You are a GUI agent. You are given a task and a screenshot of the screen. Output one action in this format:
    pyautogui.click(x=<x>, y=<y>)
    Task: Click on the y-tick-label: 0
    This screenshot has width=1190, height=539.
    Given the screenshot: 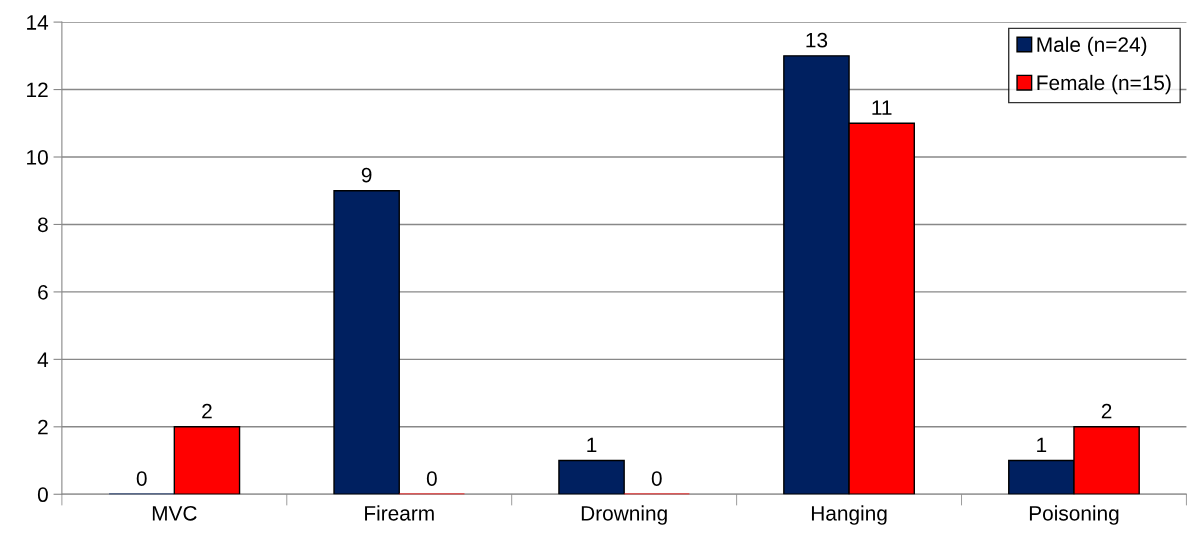 What is the action you would take?
    pyautogui.click(x=42, y=495)
    